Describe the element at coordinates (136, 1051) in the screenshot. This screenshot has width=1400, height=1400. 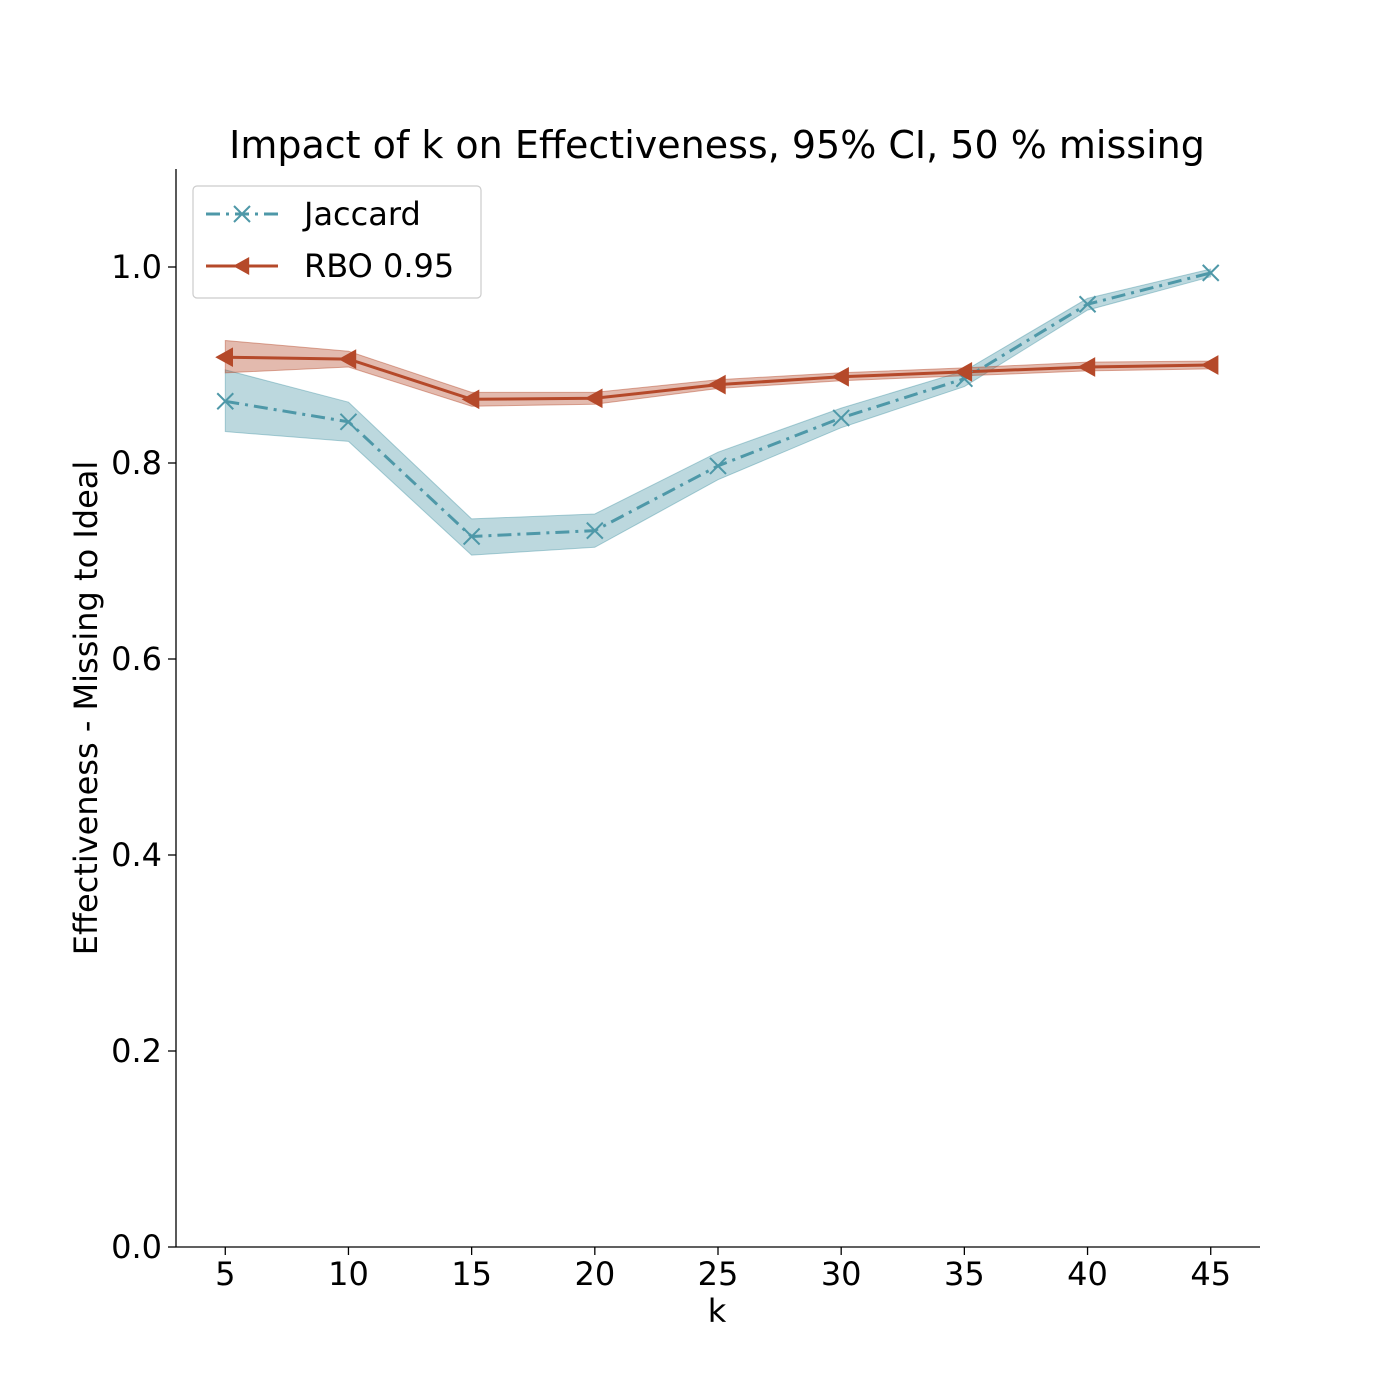
I see `y-tick-label: 0.2` at that location.